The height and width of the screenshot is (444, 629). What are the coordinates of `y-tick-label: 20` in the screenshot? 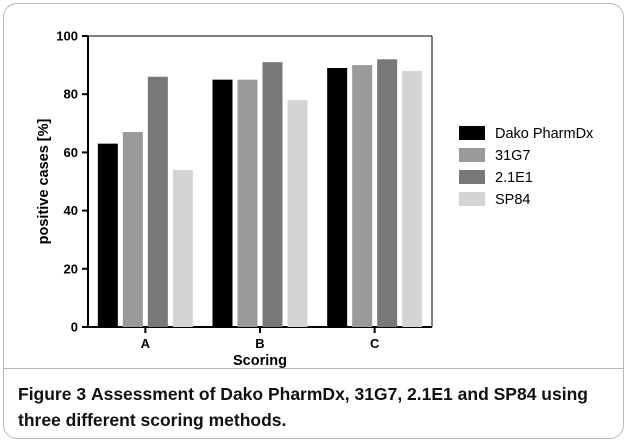 It's located at (71, 268).